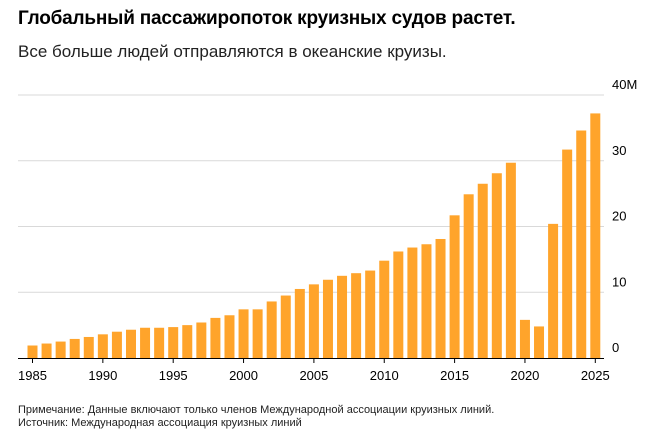 The height and width of the screenshot is (429, 651). What do you see at coordinates (619, 216) in the screenshot?
I see `y-tick-label: 20` at bounding box center [619, 216].